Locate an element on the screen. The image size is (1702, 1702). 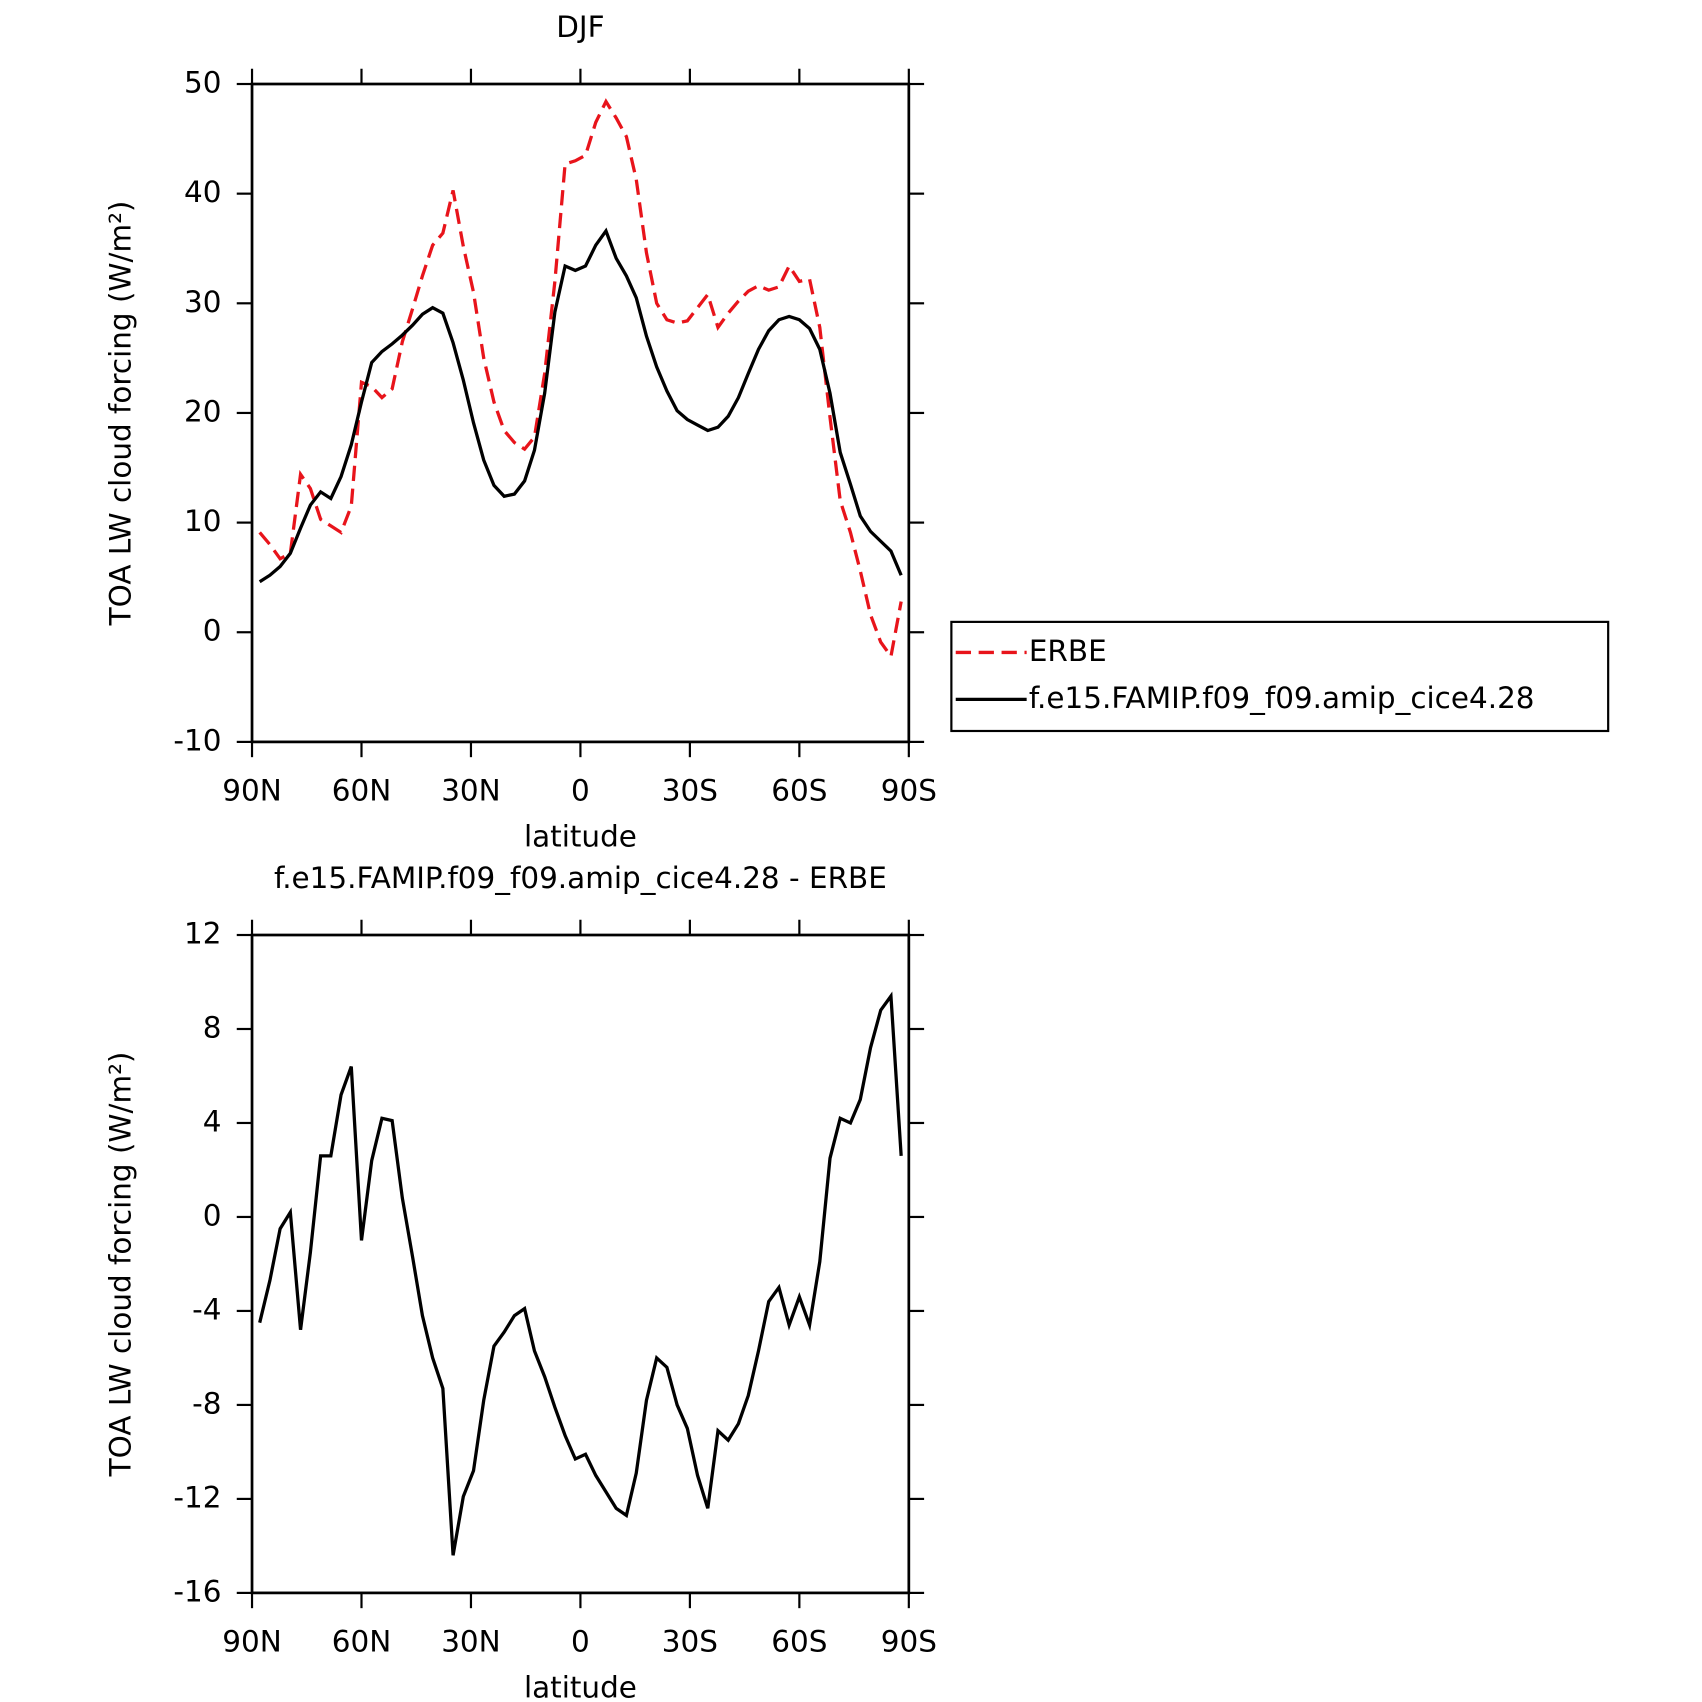
chart-title: f.e15.FAMIP.f09_f09.amip_cice4.28 - ERBE is located at coordinates (580, 878).